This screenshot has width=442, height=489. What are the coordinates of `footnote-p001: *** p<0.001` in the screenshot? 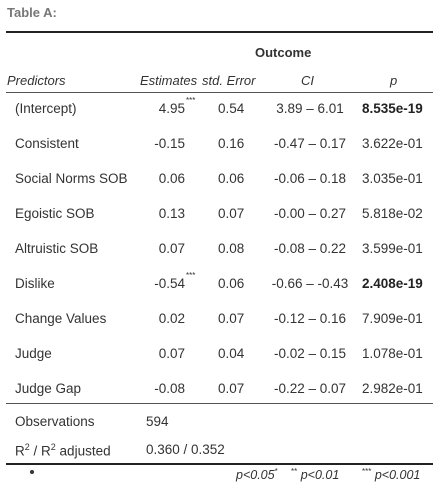 It's located at (391, 474).